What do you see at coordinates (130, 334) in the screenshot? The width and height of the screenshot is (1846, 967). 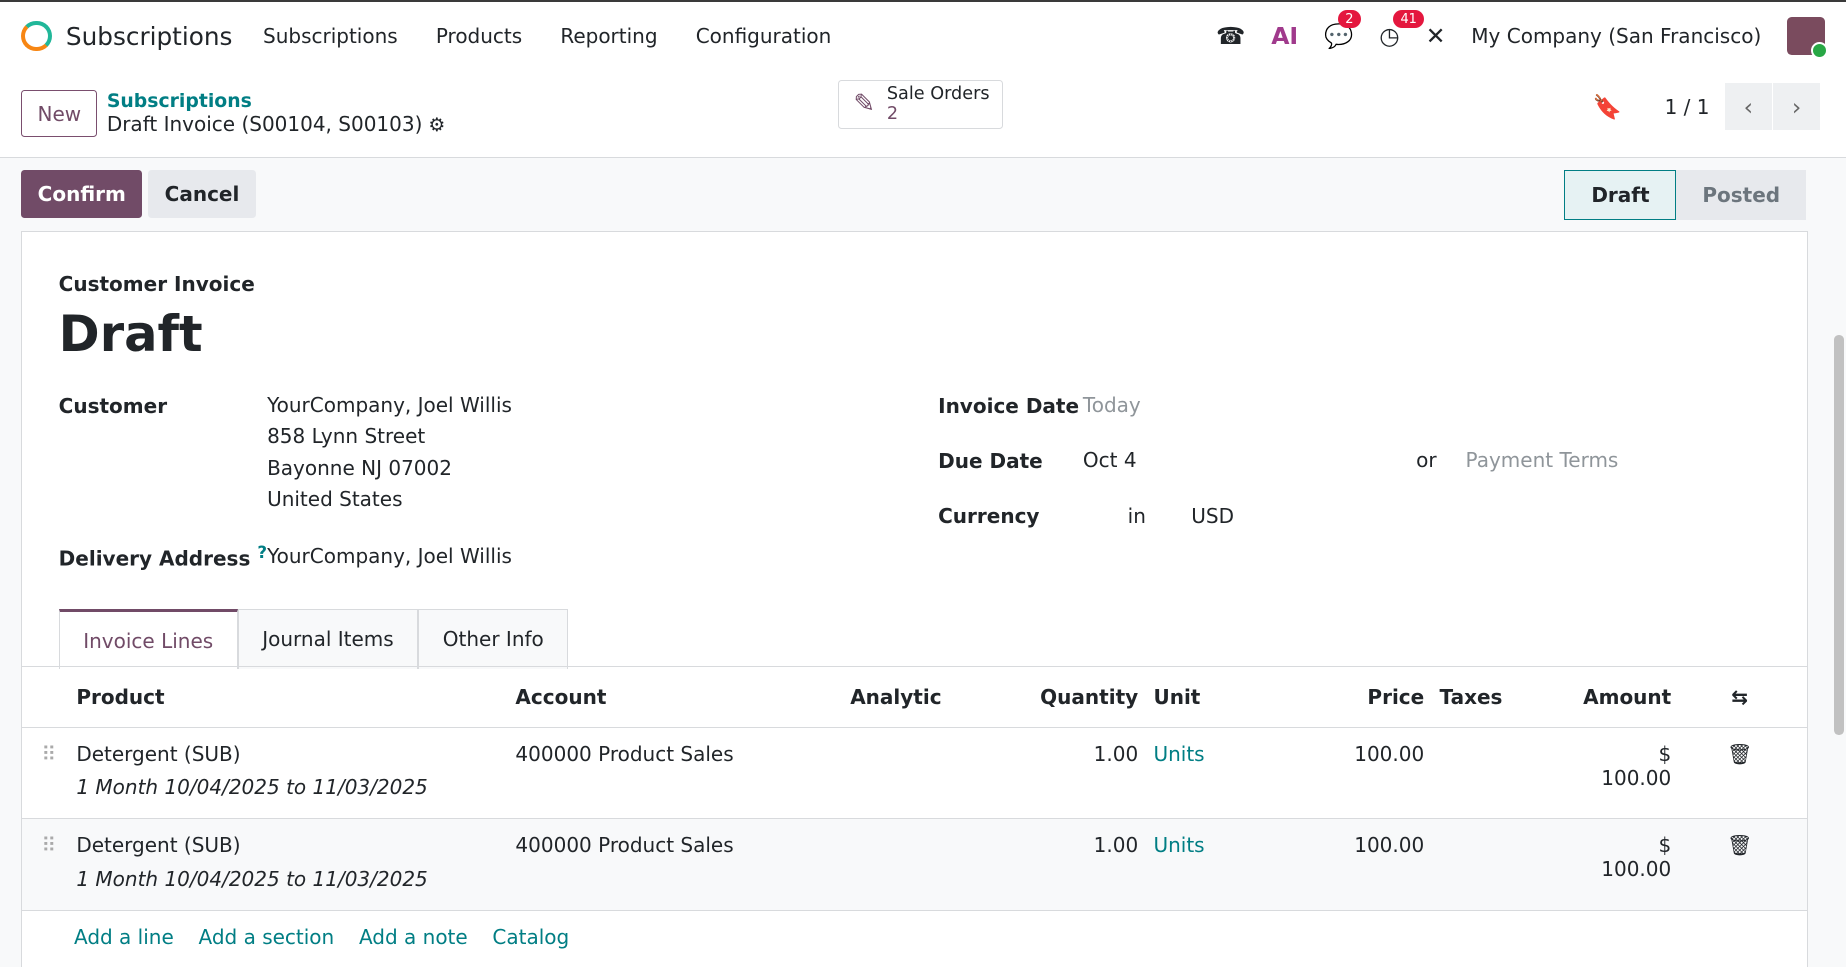 I see `invoice-title: Draft` at bounding box center [130, 334].